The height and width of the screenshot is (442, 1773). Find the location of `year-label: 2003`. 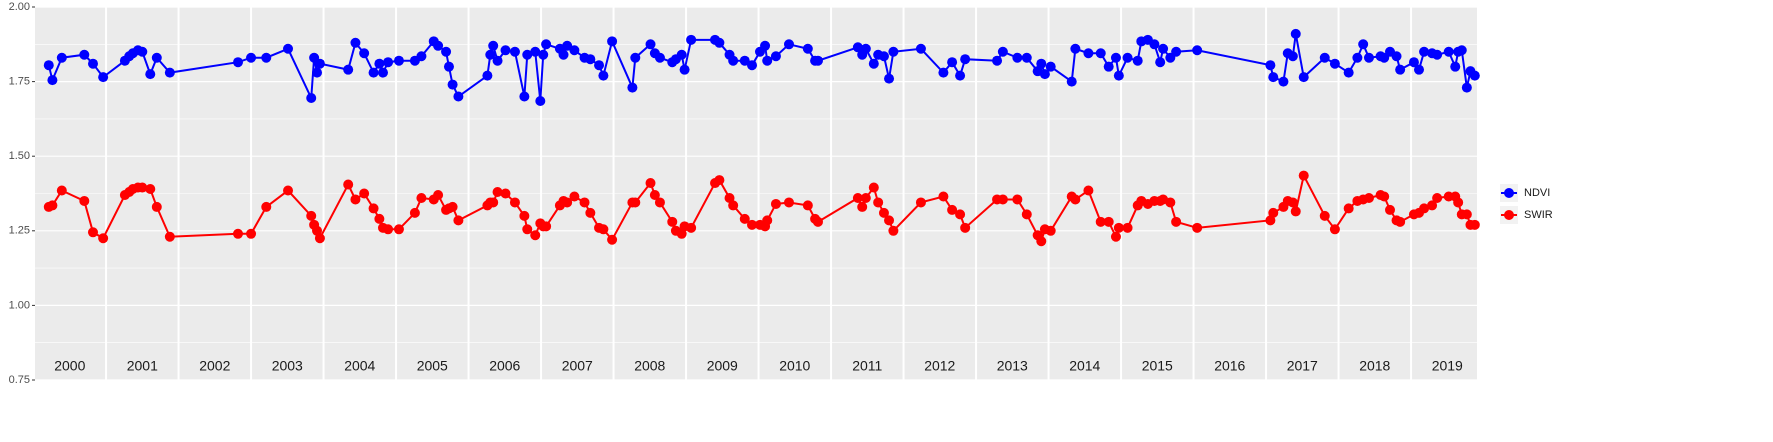

year-label: 2003 is located at coordinates (287, 366).